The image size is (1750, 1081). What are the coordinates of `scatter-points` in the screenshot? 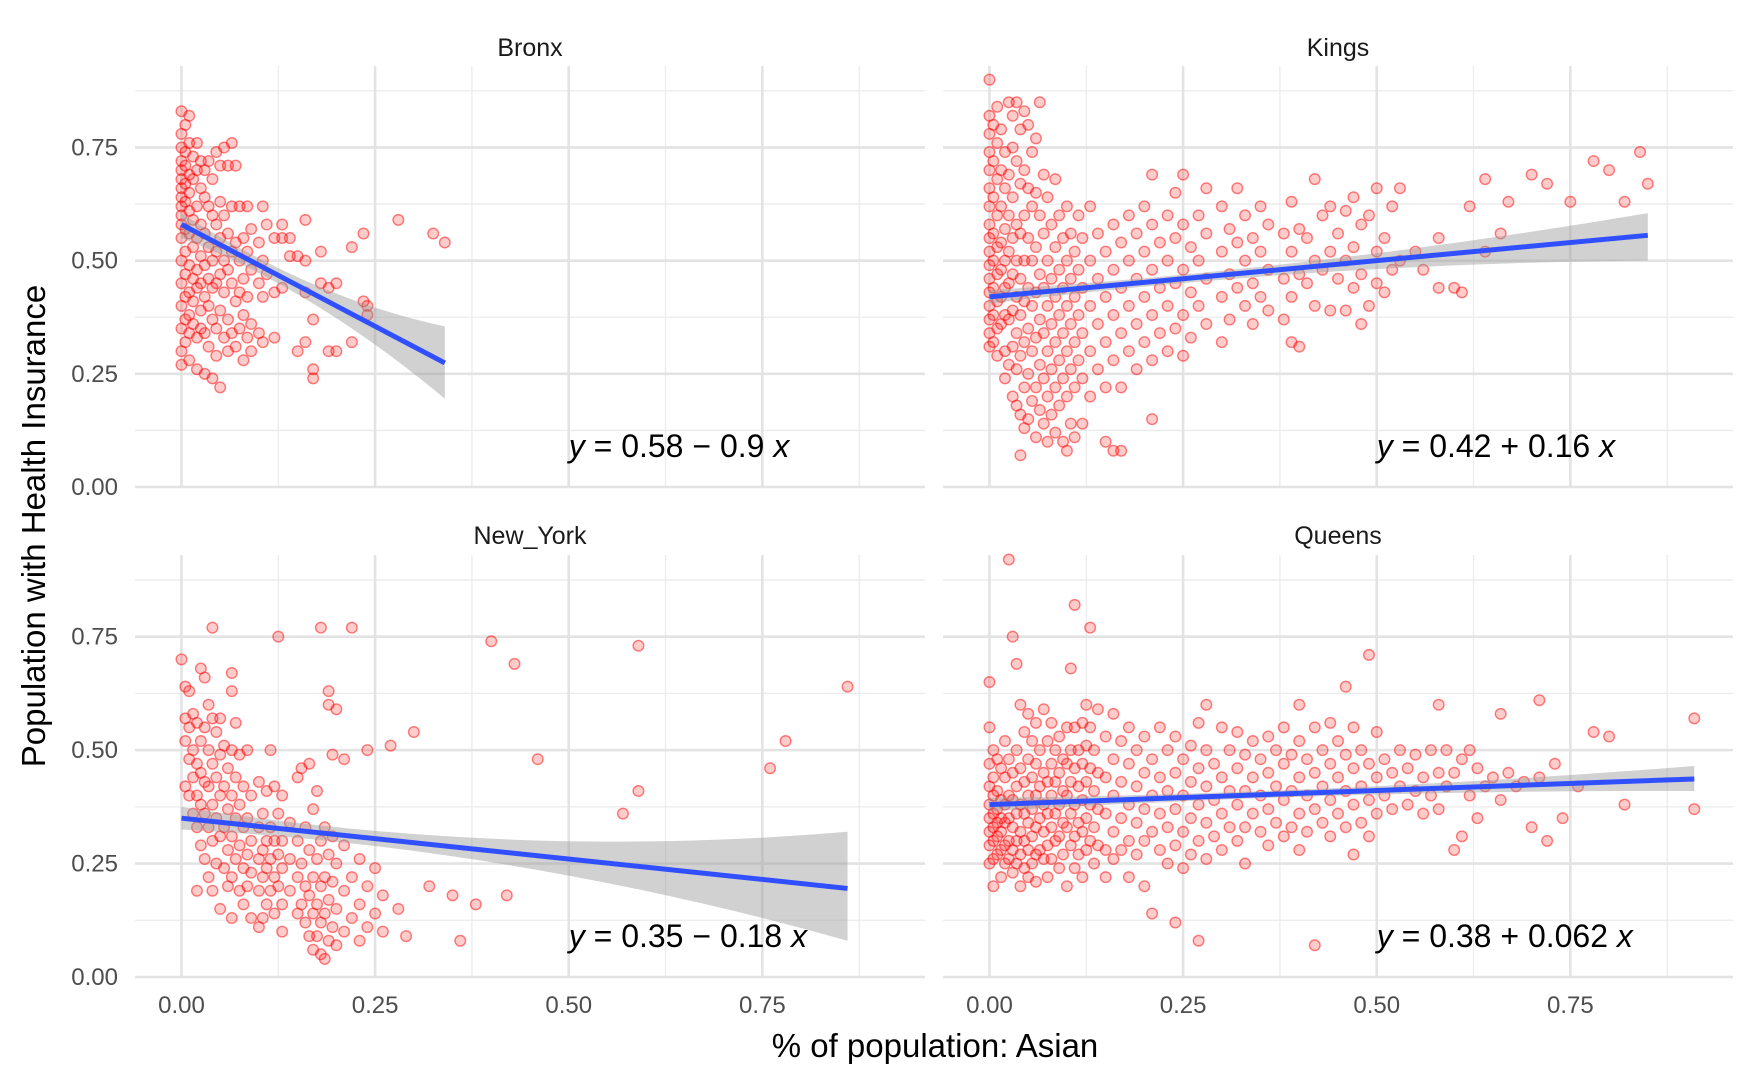 It's located at (313, 249).